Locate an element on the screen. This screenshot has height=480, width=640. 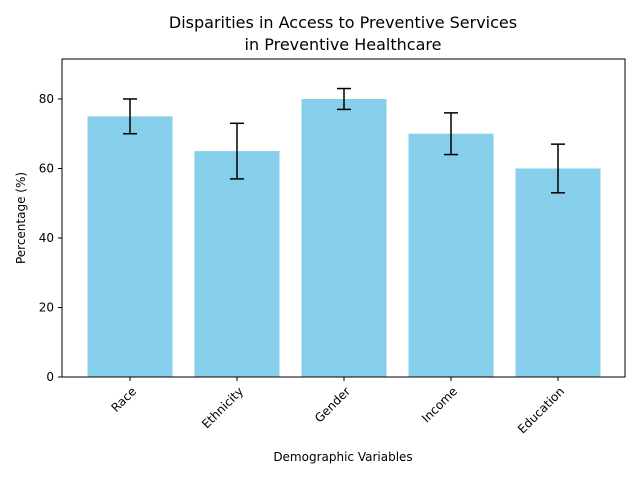
chart-title-line-2: in Preventive Healthcare is located at coordinates (343, 44).